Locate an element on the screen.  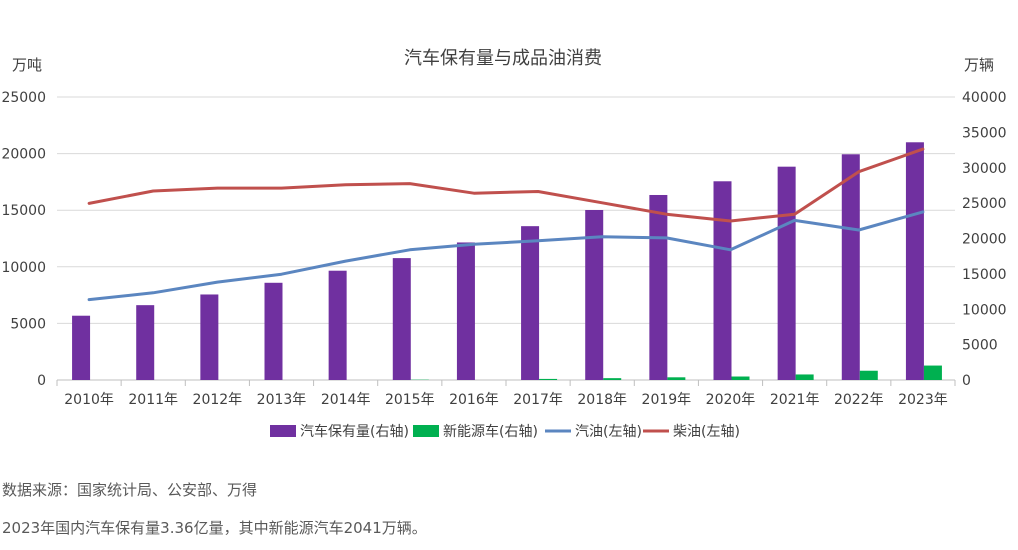
x-tick-label: 2021年 is located at coordinates (795, 400).